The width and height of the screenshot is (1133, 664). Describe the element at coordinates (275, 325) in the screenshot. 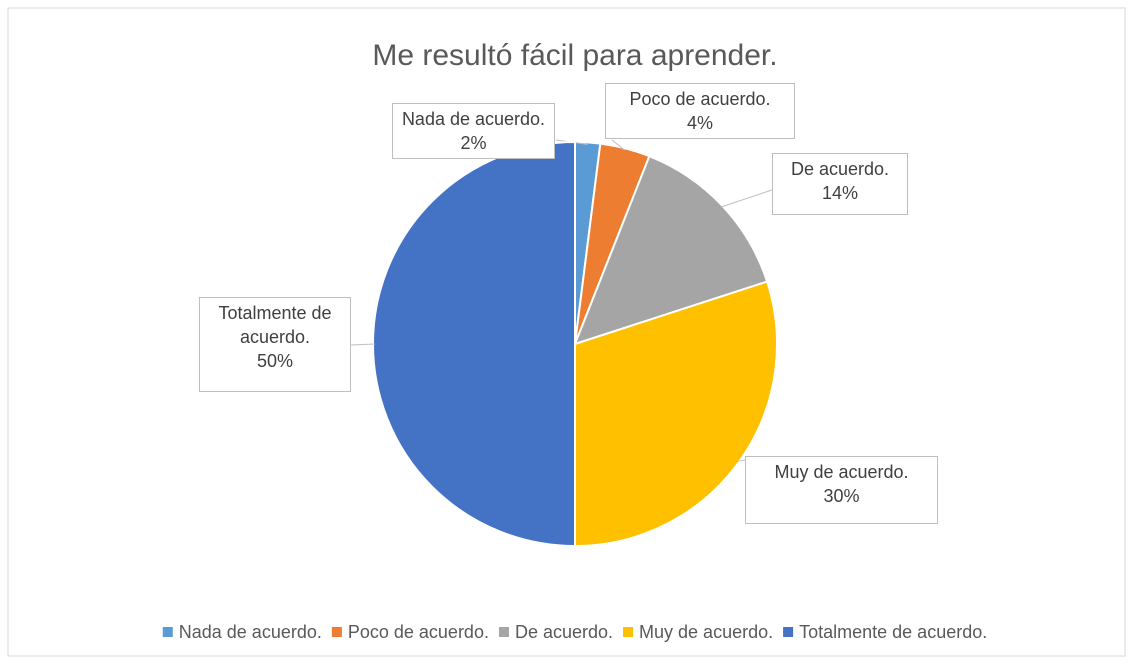

I see `label-category: Totalmente de acuerdo.` at that location.